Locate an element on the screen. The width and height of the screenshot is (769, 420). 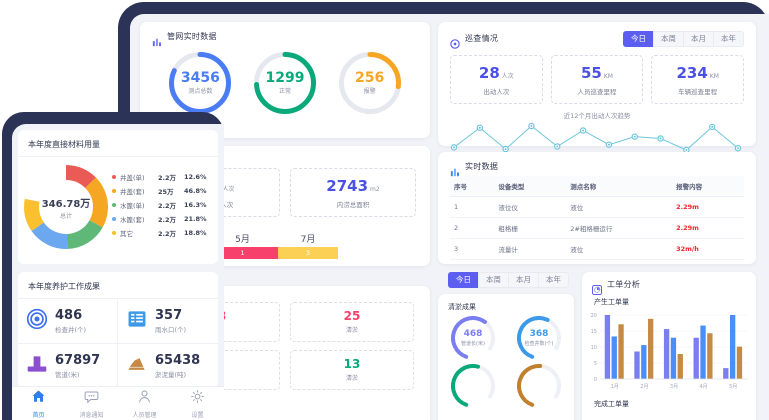
legend-item-3: 水篦(套) 2.2万 21.8% is located at coordinates (159, 219).